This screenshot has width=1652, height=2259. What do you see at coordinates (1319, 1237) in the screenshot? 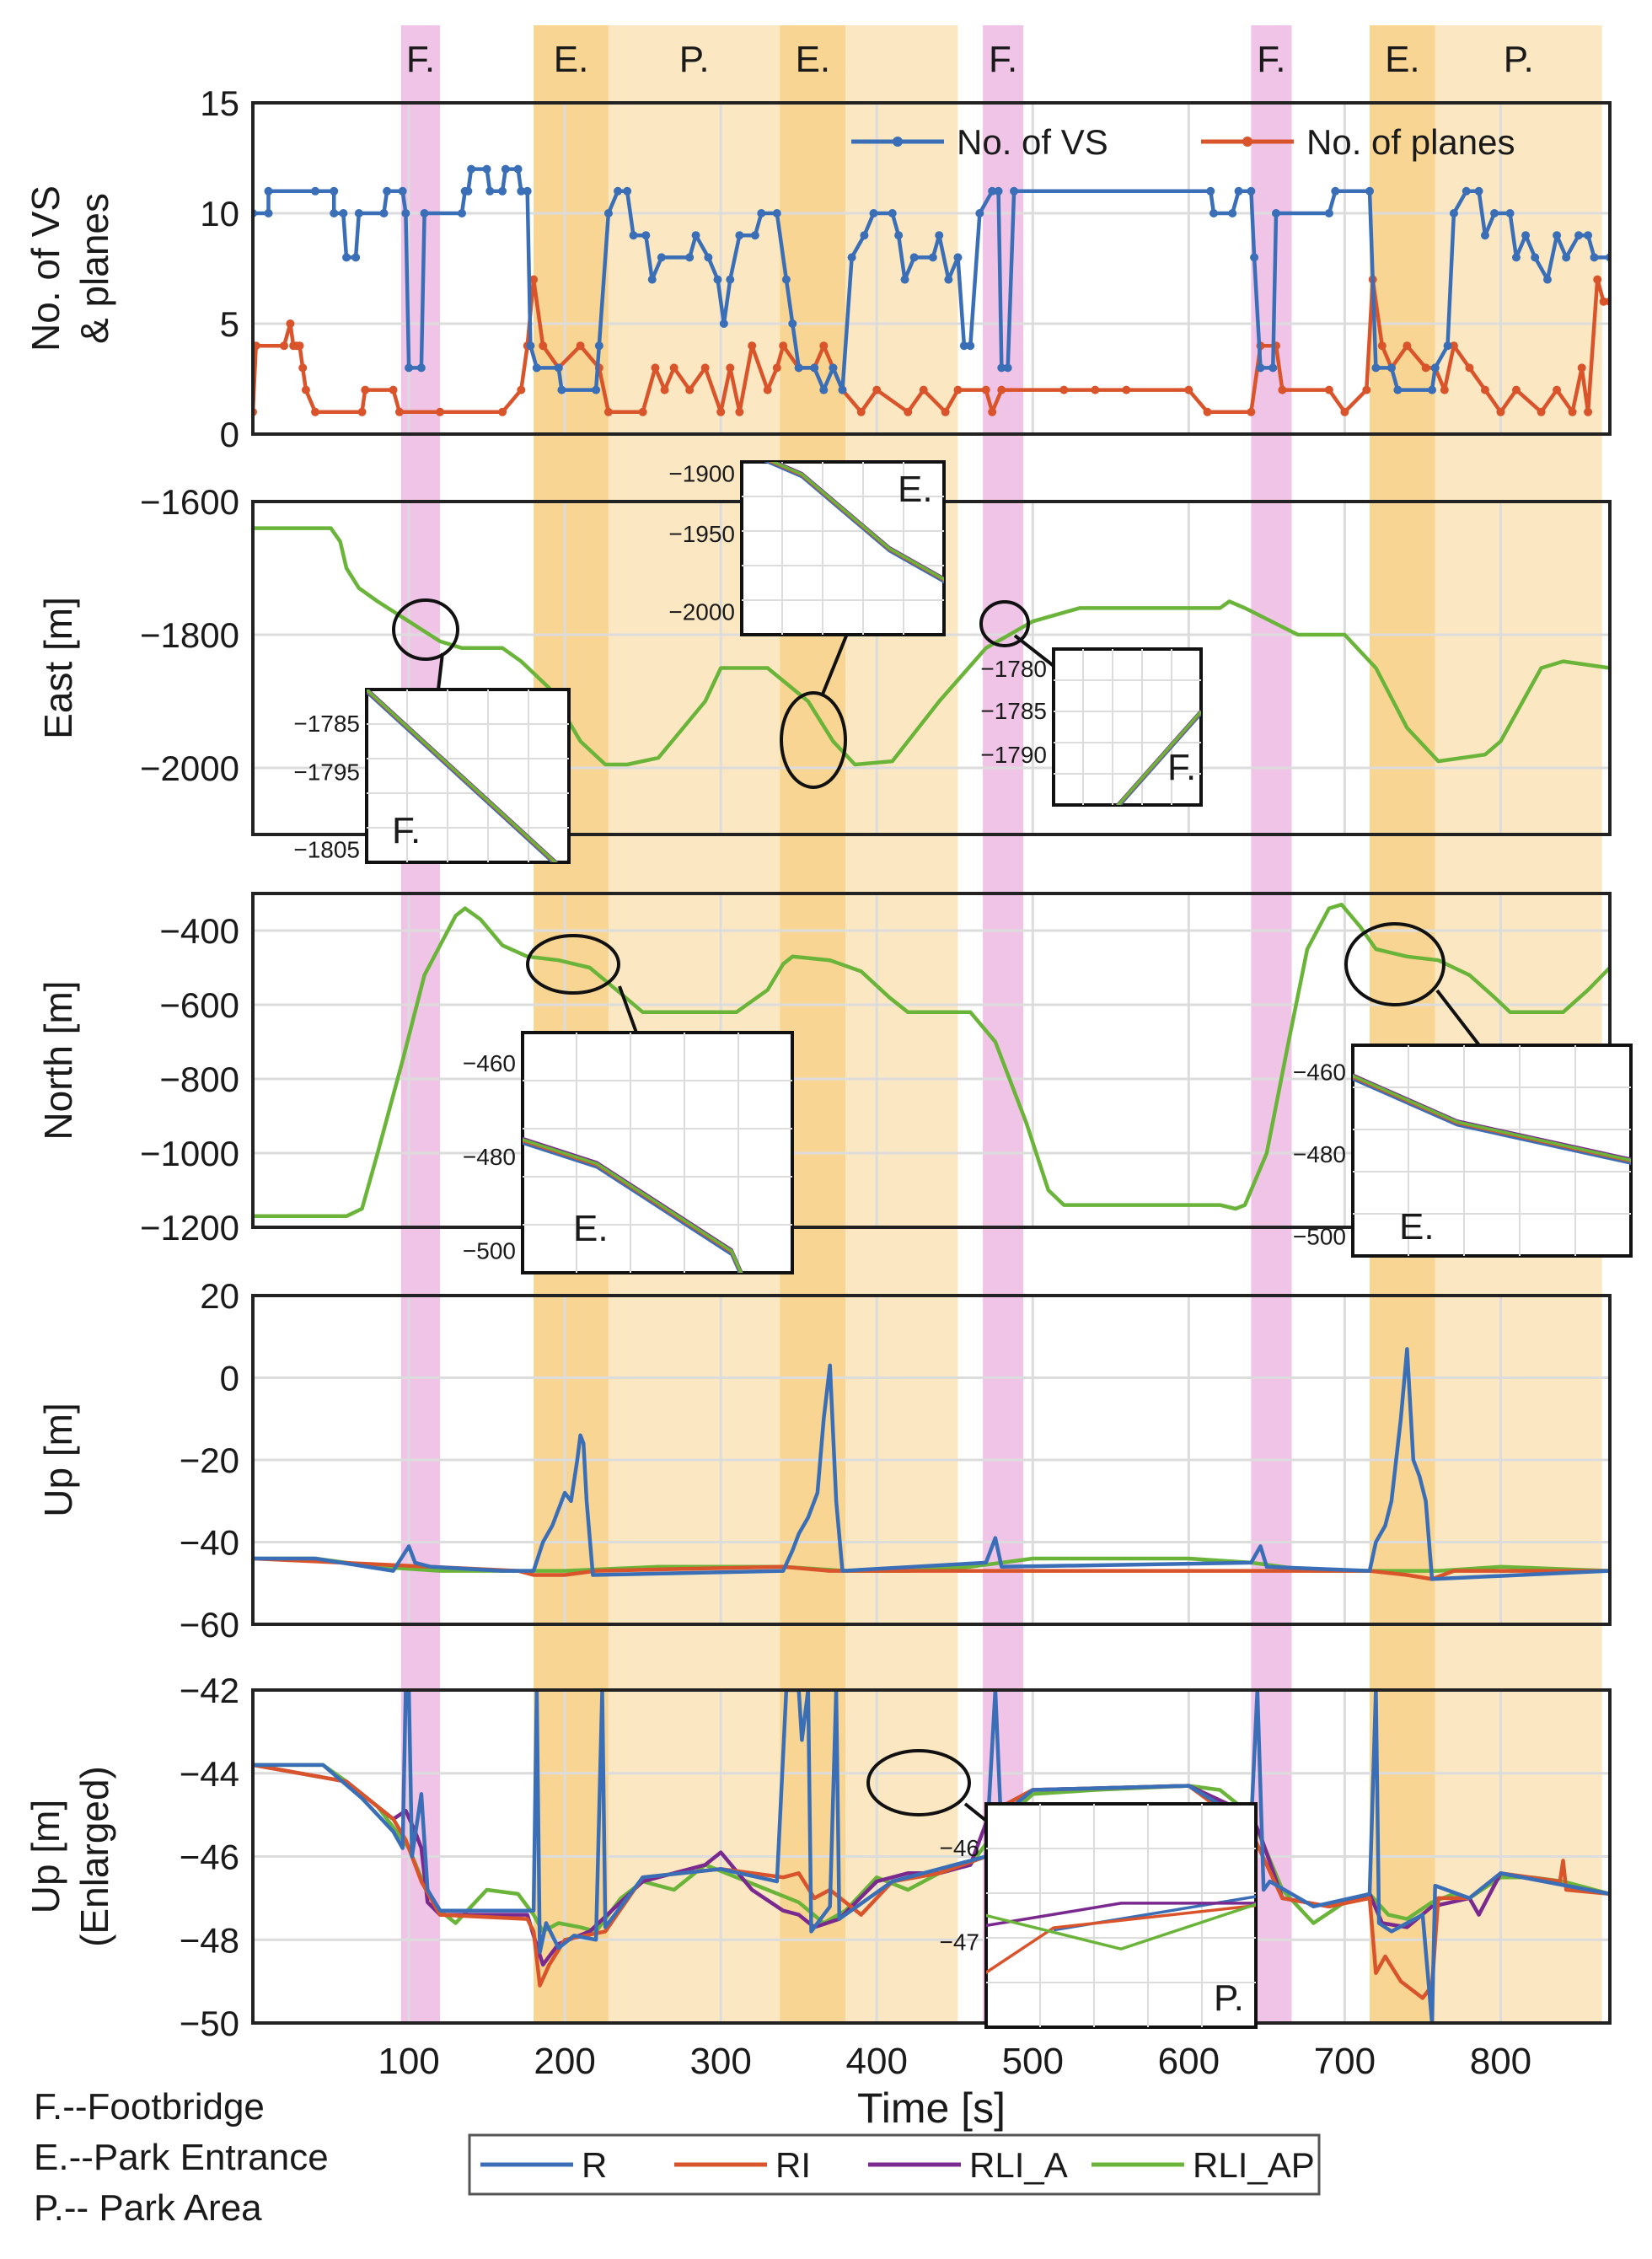
I see `inset-tick-label: −500` at bounding box center [1319, 1237].